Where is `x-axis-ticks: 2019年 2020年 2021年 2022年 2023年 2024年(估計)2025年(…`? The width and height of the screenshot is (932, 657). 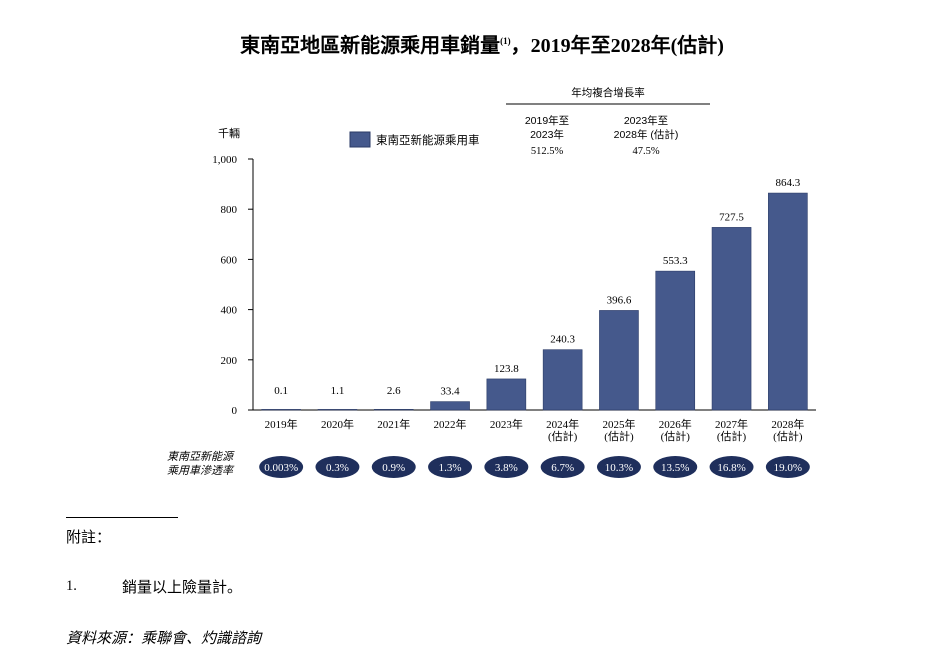
x-axis-ticks: 2019年 2020年 2021年 2022年 2023年 2024年(估計)2025年(… is located at coordinates (535, 430).